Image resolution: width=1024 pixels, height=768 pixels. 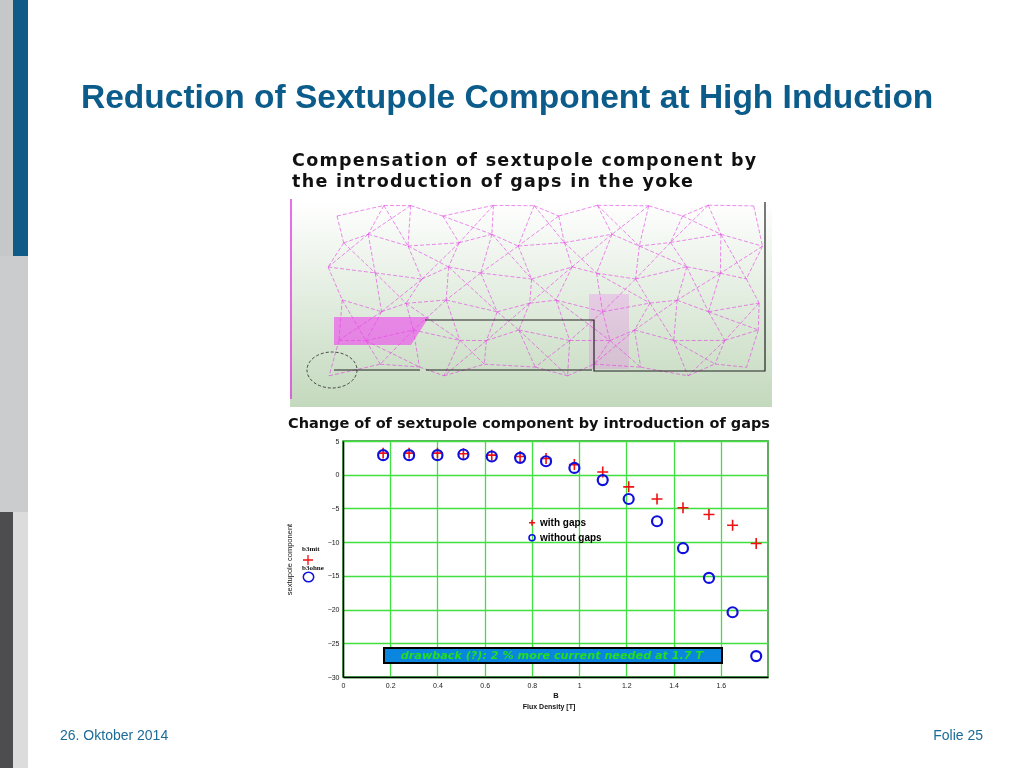 What do you see at coordinates (114, 735) in the screenshot?
I see `text: 26. Oktober 2014` at bounding box center [114, 735].